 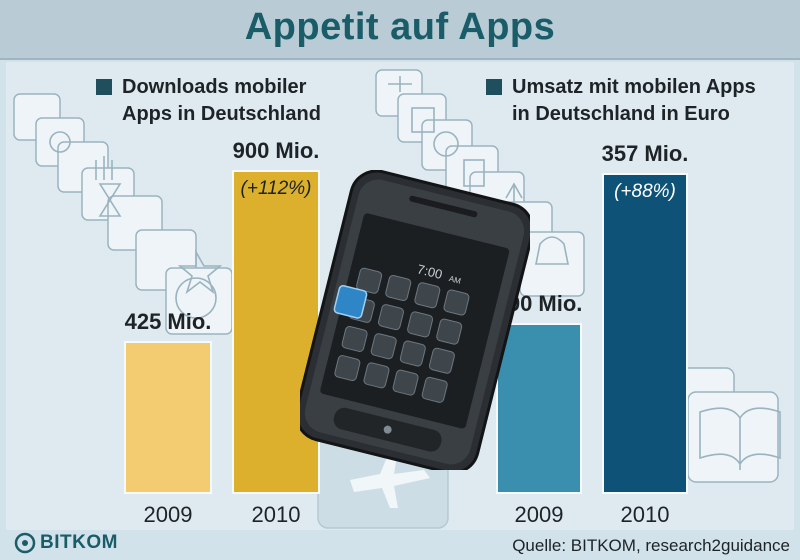 What do you see at coordinates (168, 417) in the screenshot?
I see `bar-downloads-2009` at bounding box center [168, 417].